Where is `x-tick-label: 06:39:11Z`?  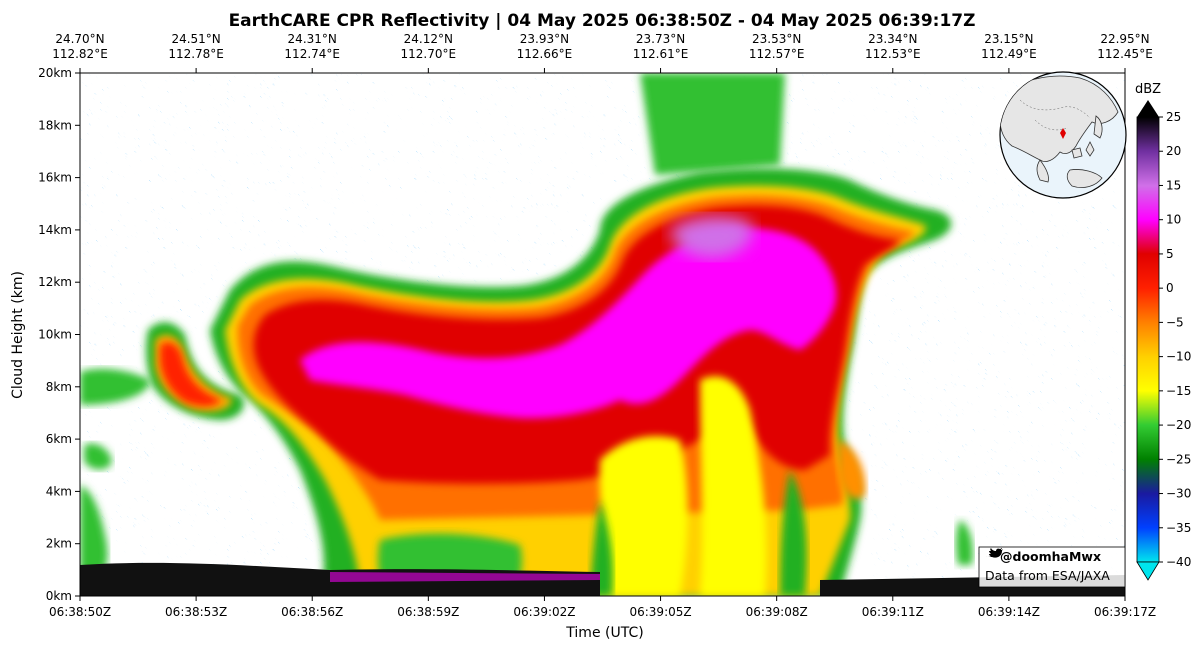
x-tick-label: 06:39:11Z is located at coordinates (893, 612).